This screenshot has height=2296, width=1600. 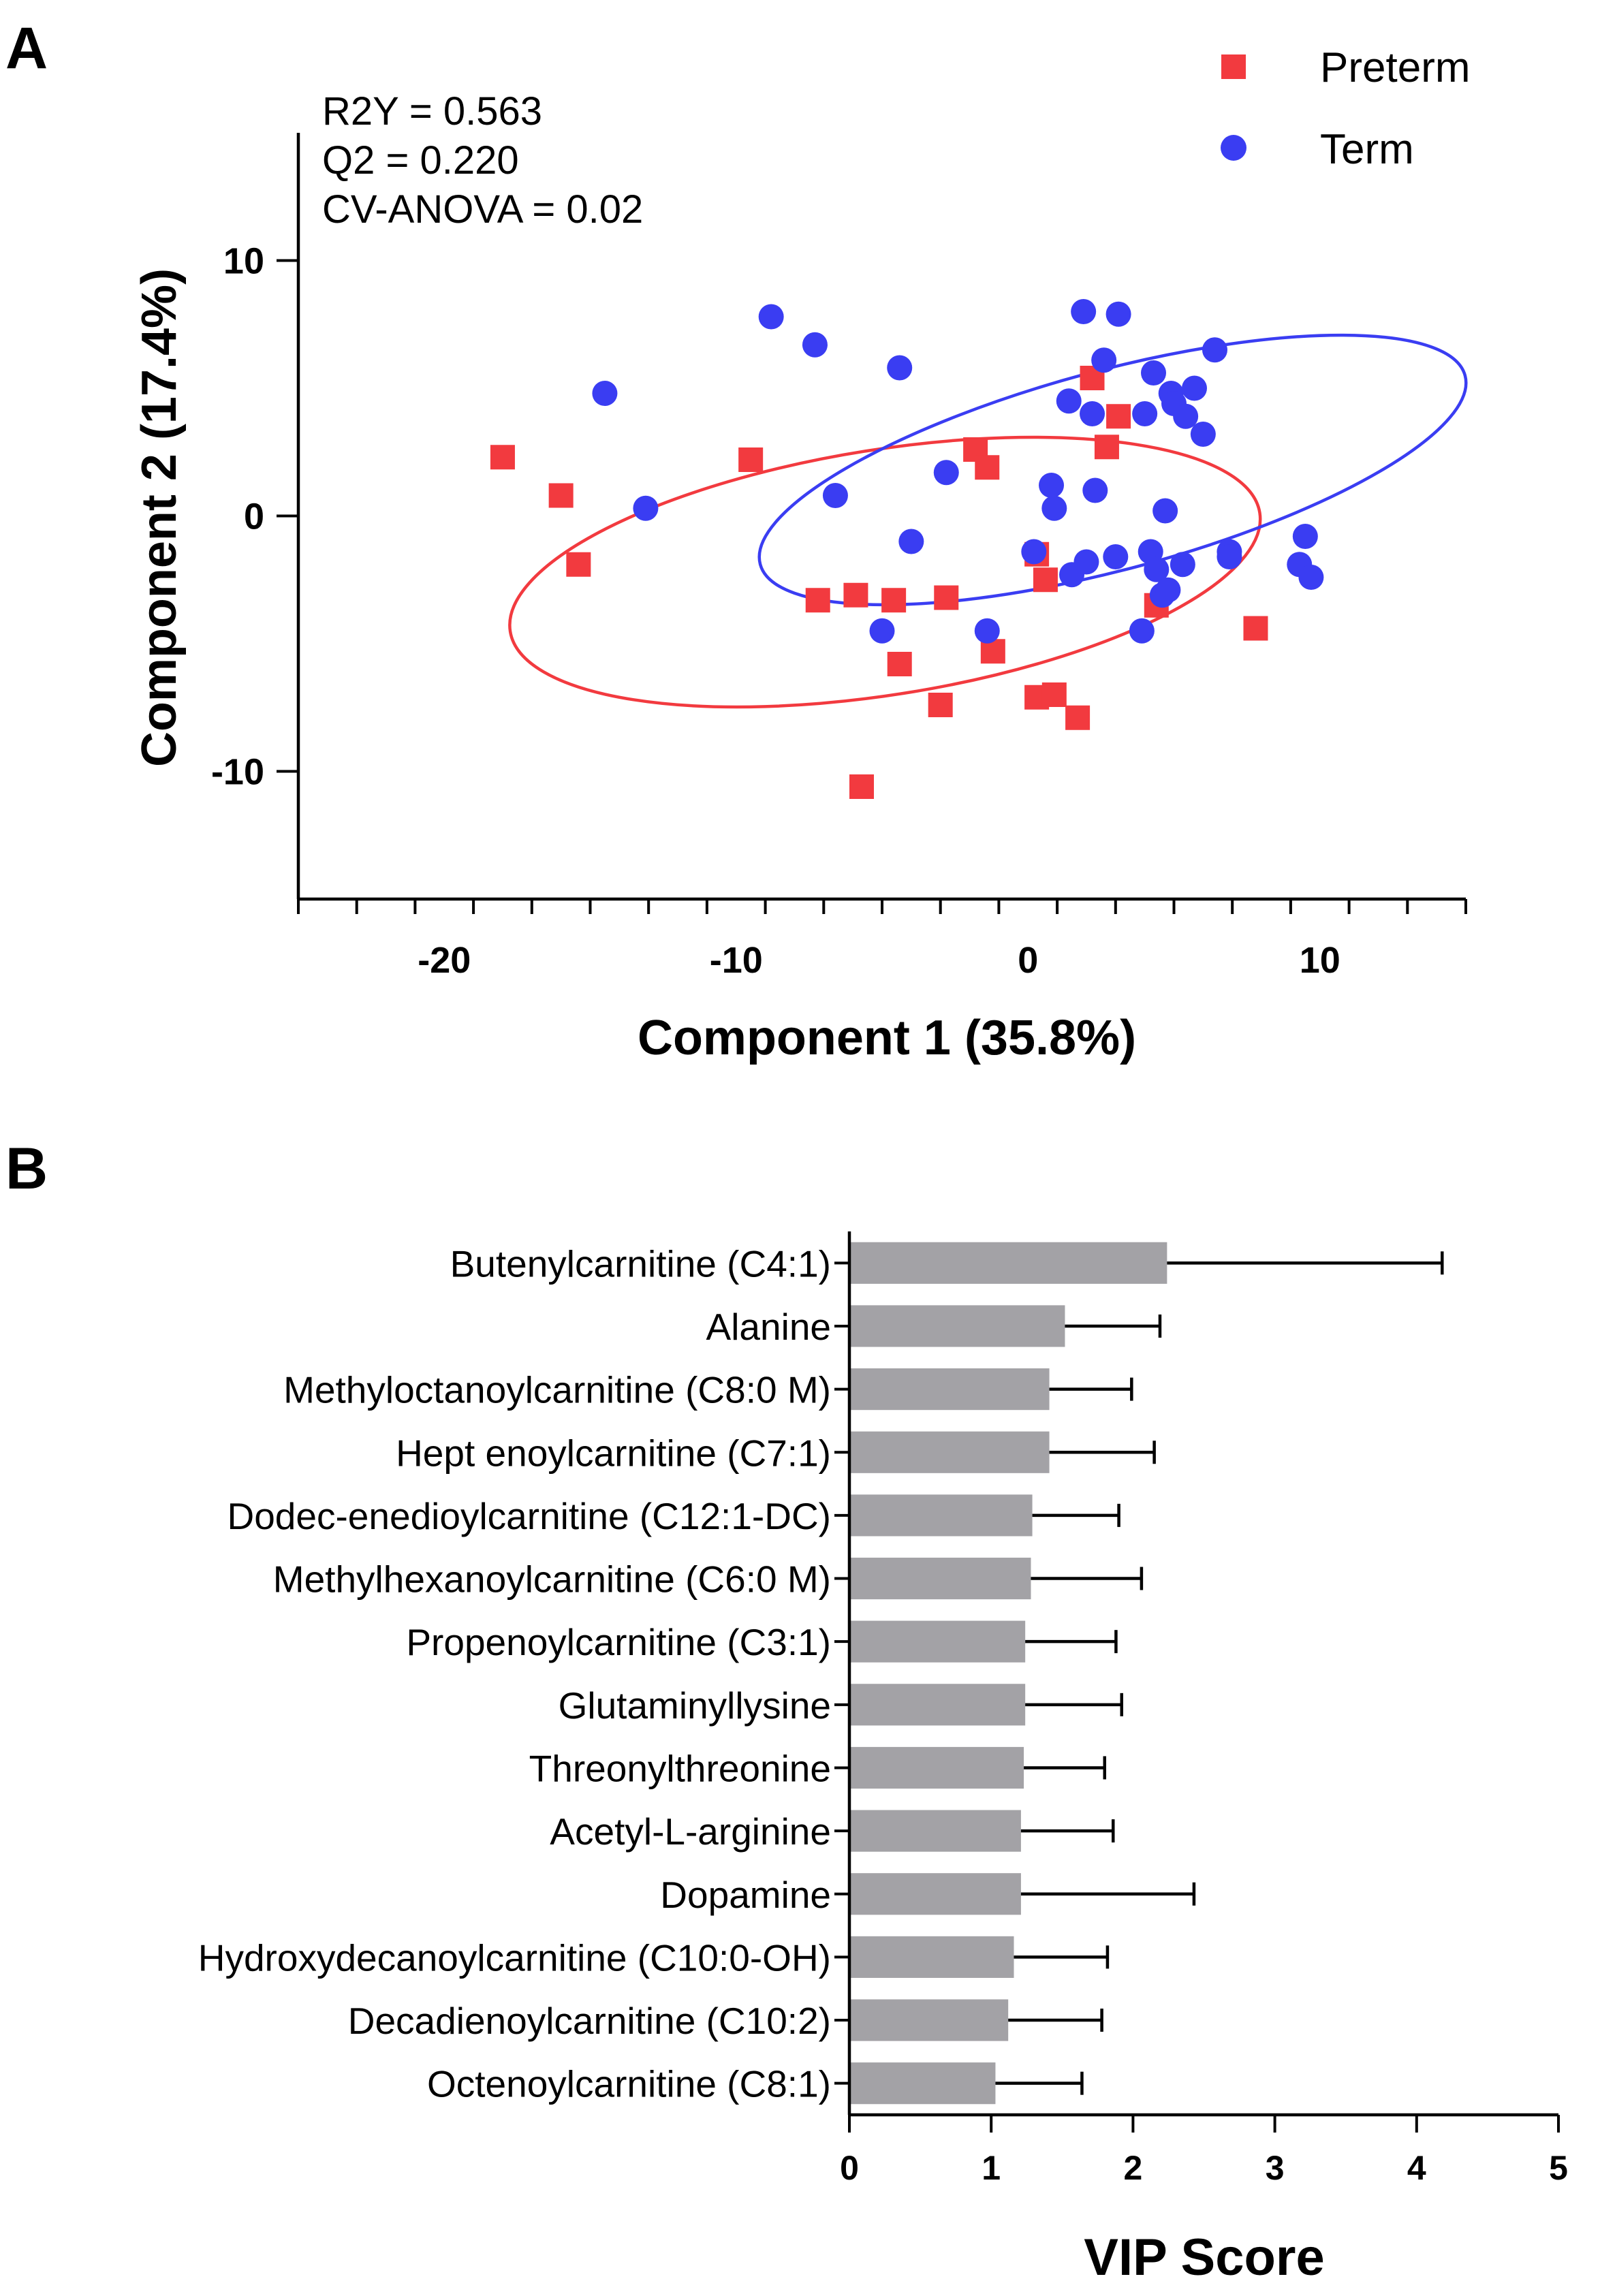 I want to click on legend-marker-term, so click(x=1233, y=148).